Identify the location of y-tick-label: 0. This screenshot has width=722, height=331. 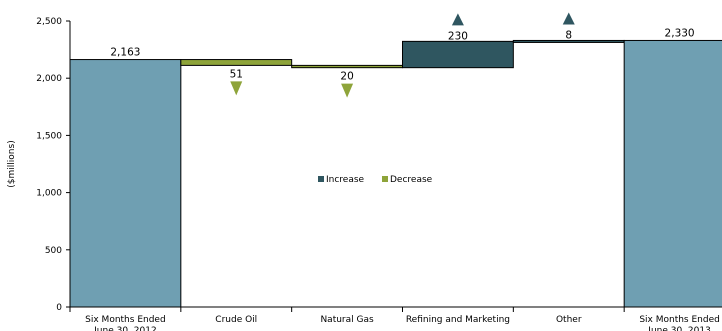
(59, 308).